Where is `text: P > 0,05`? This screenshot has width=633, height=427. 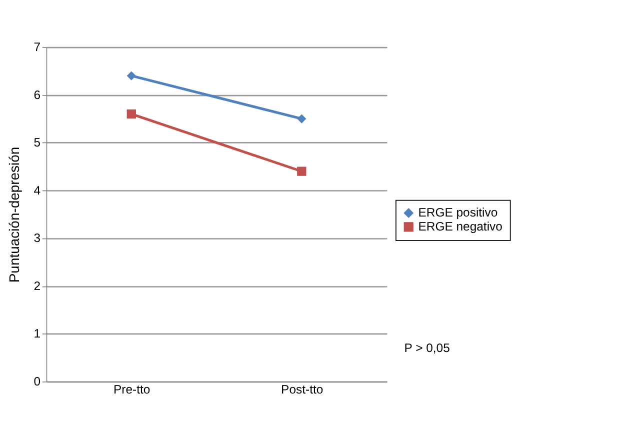 text: P > 0,05 is located at coordinates (427, 347).